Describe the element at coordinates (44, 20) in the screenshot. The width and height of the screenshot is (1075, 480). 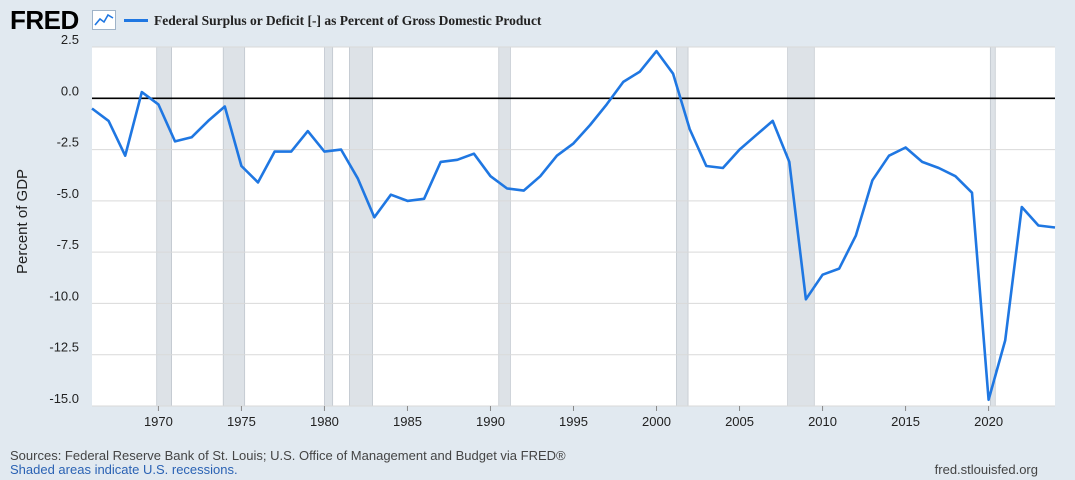
I see `fred-logo: FRED` at that location.